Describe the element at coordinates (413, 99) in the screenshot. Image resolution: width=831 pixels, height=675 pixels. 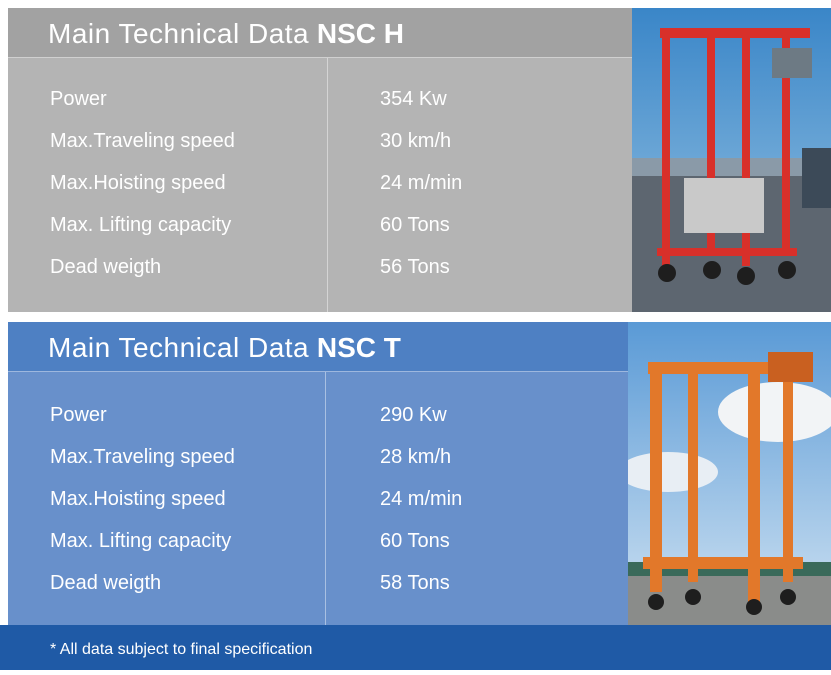
I see `spec-value: 354 Kw` at that location.